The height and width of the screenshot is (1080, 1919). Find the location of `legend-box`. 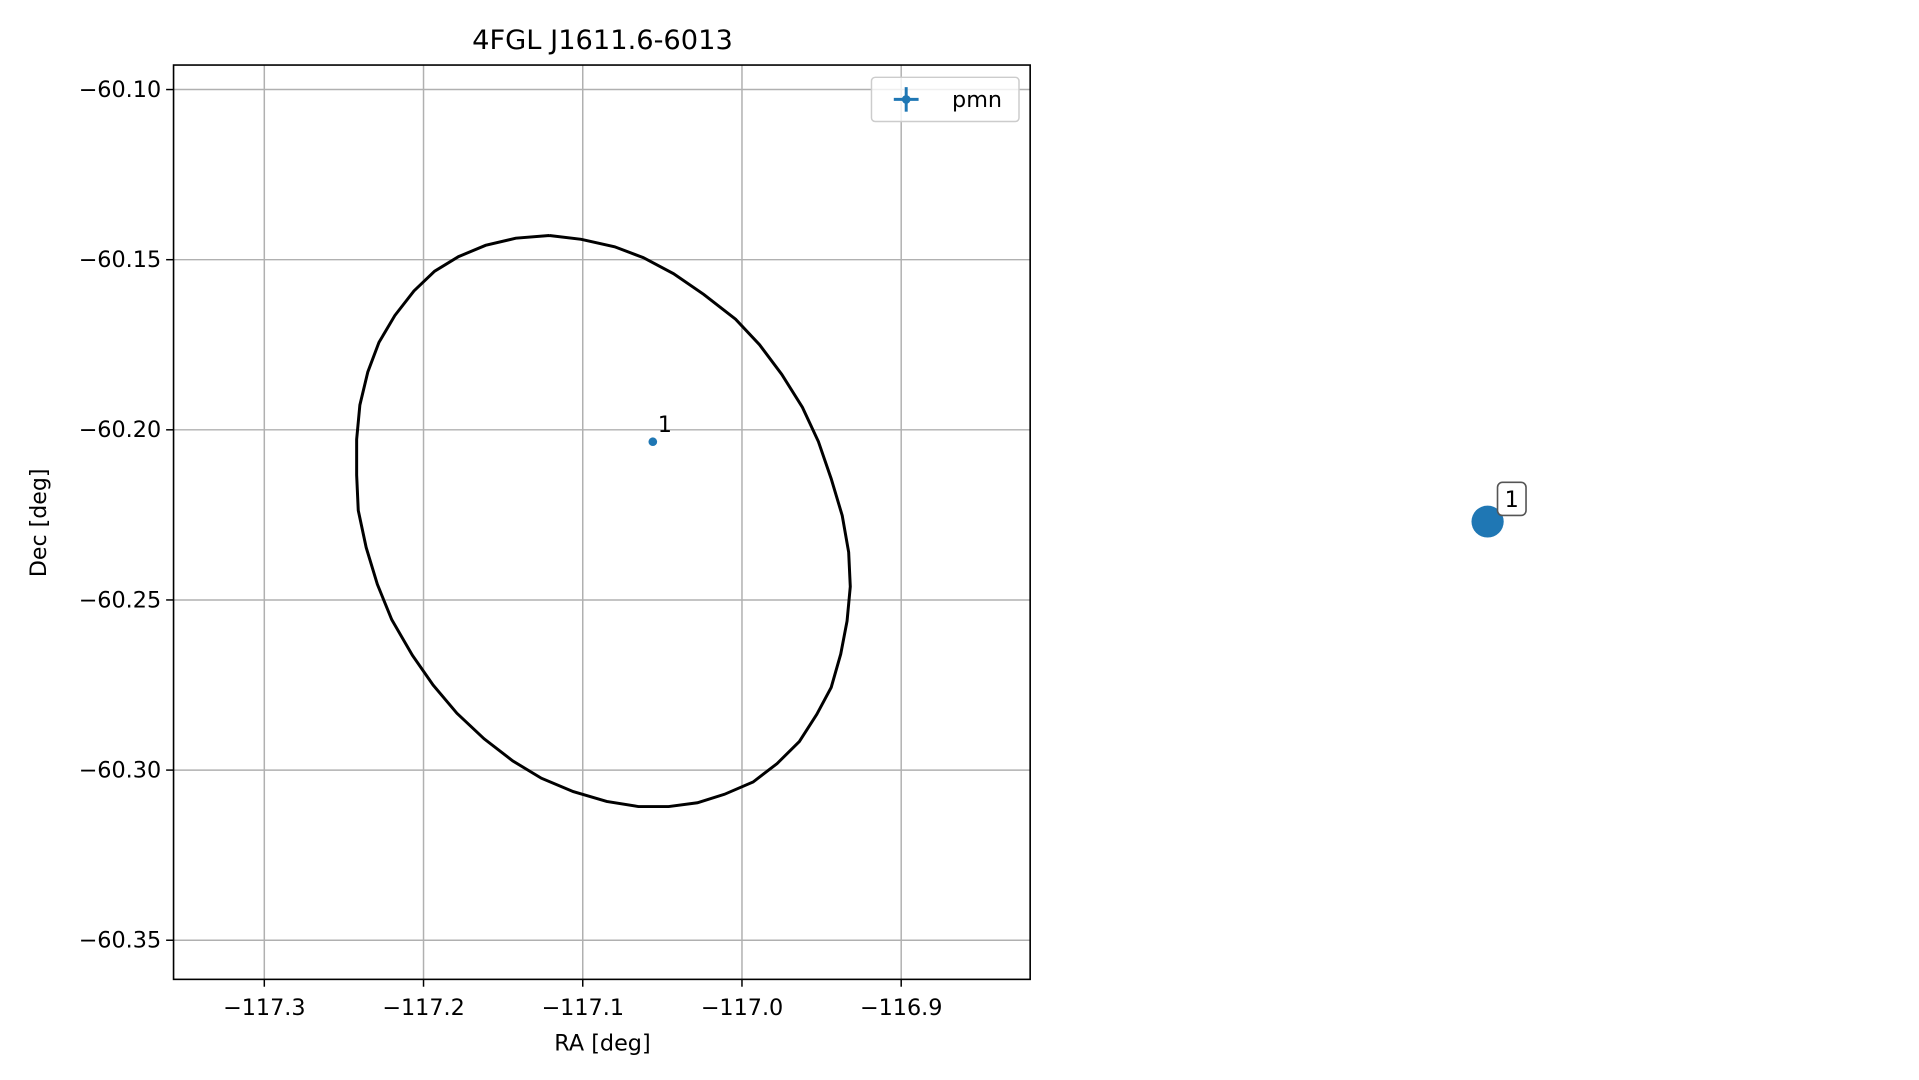

legend-box is located at coordinates (945, 99).